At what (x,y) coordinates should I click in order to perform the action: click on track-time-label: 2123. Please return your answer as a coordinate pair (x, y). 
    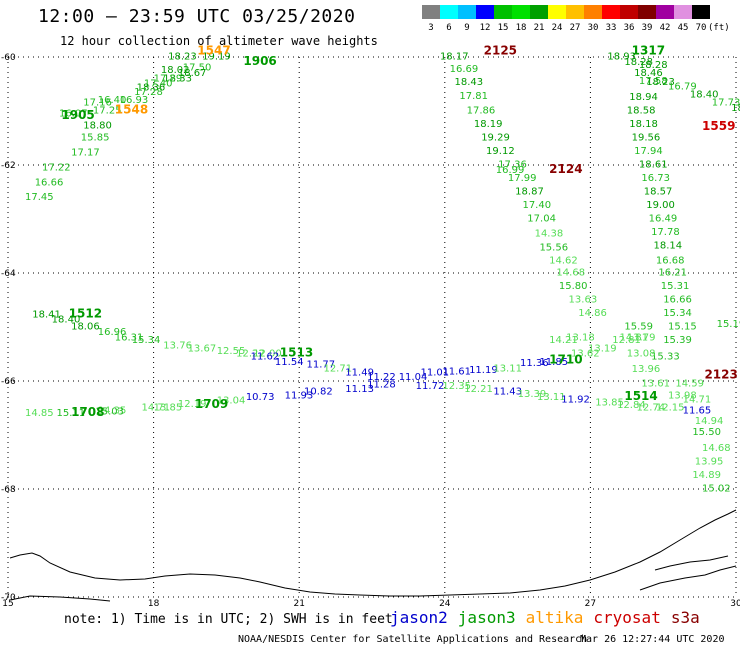
    Looking at the image, I should click on (720, 374).